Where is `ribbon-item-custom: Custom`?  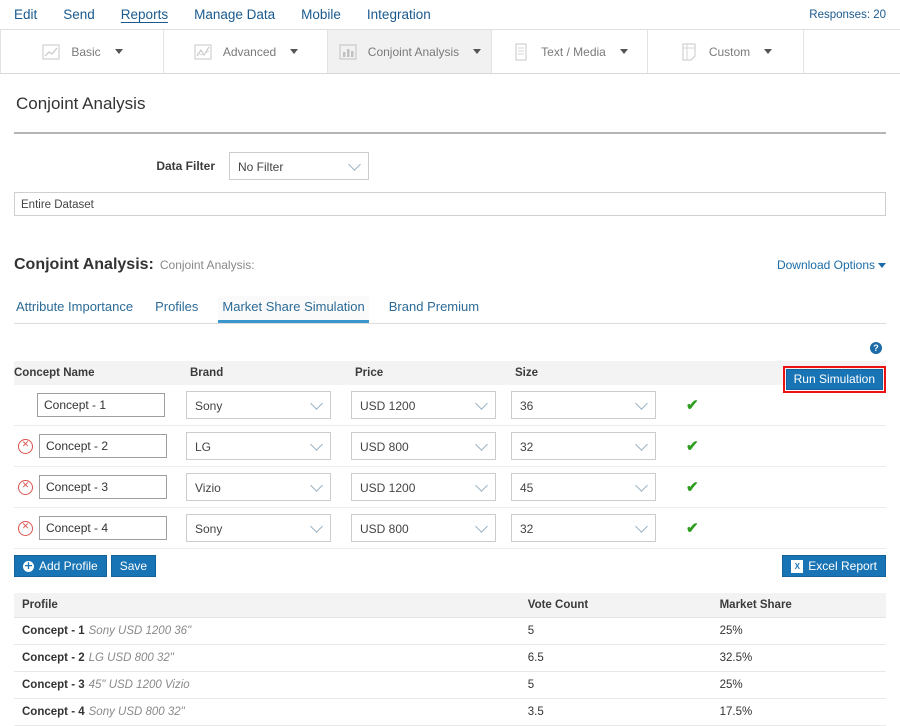
ribbon-item-custom: Custom is located at coordinates (726, 51).